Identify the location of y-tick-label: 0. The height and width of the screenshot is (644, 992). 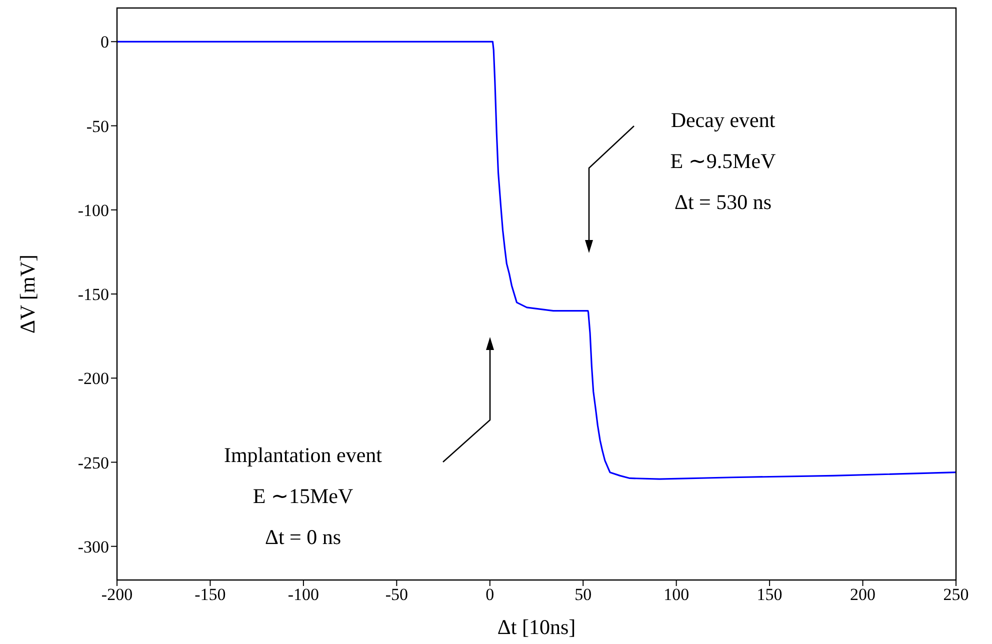
(104, 42).